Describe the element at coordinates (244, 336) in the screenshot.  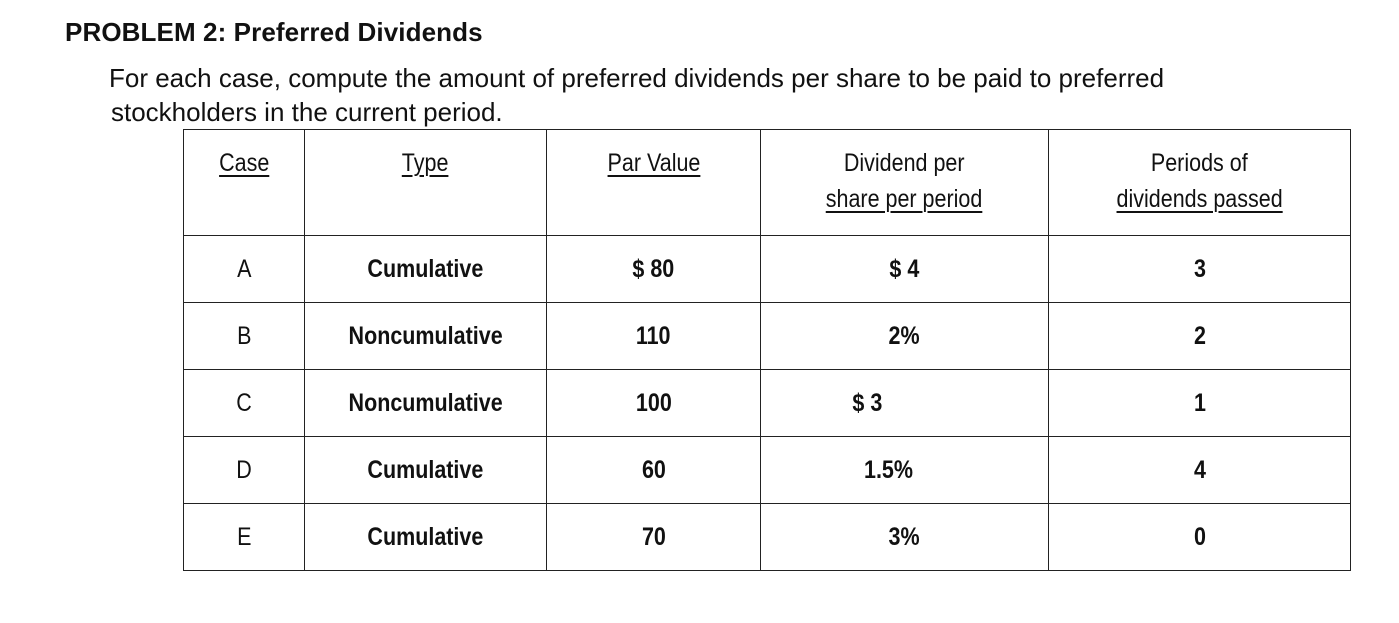
I see `cell-case: B` at that location.